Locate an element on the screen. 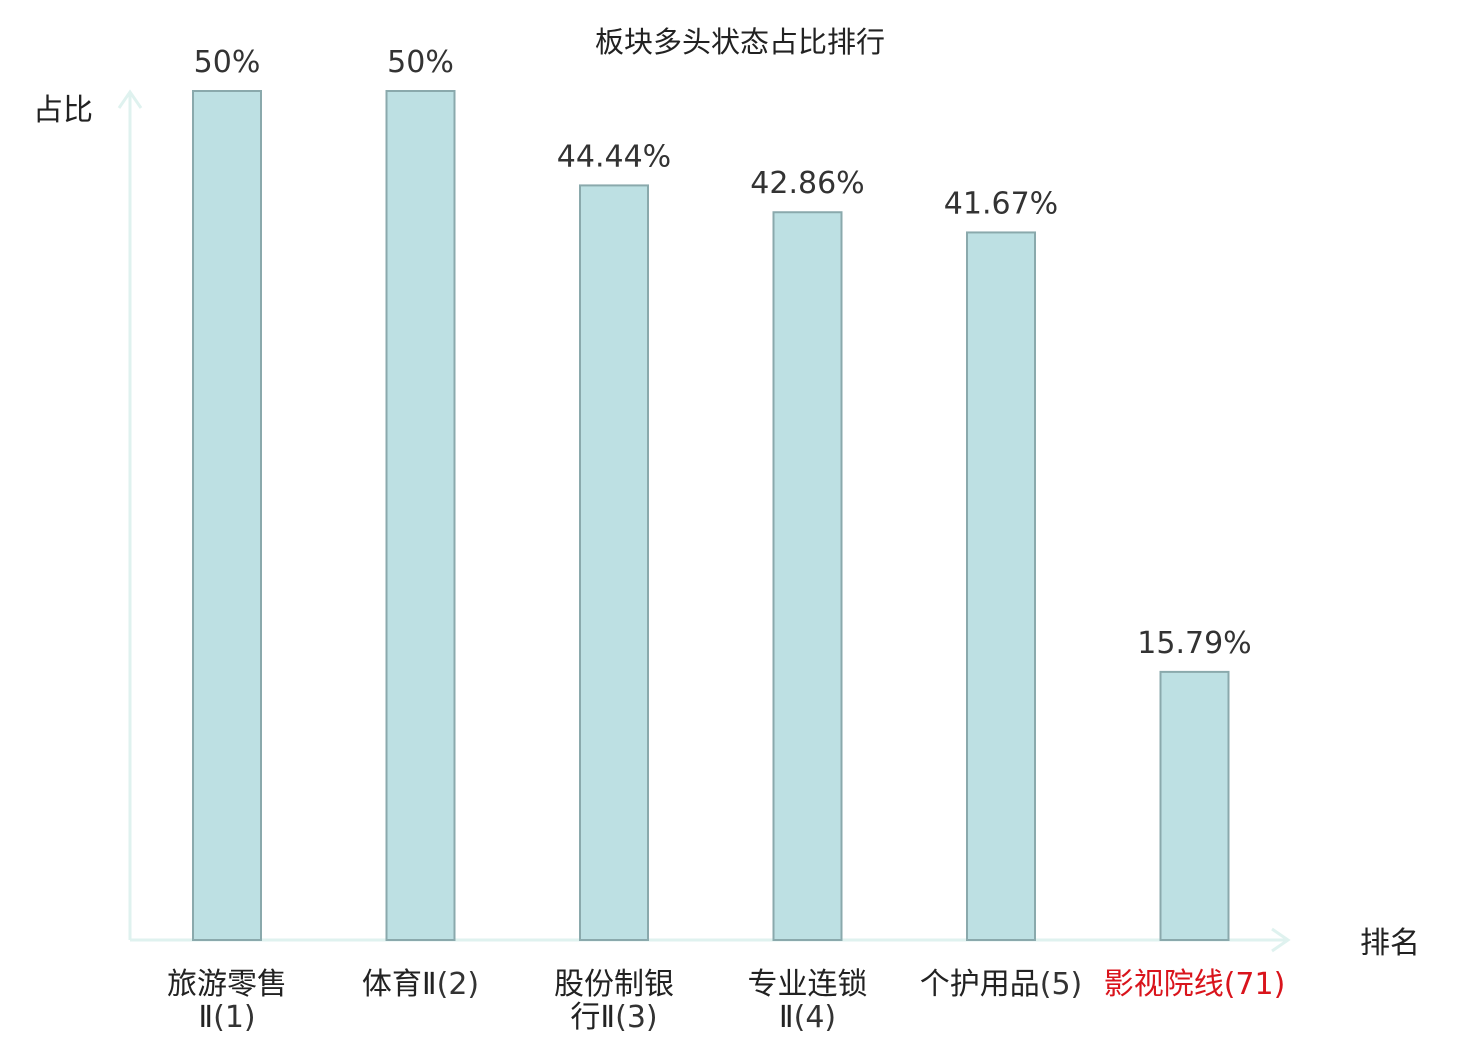 The height and width of the screenshot is (1040, 1480). category-label-3: 股份制银行Ⅱ(3) is located at coordinates (614, 1001).